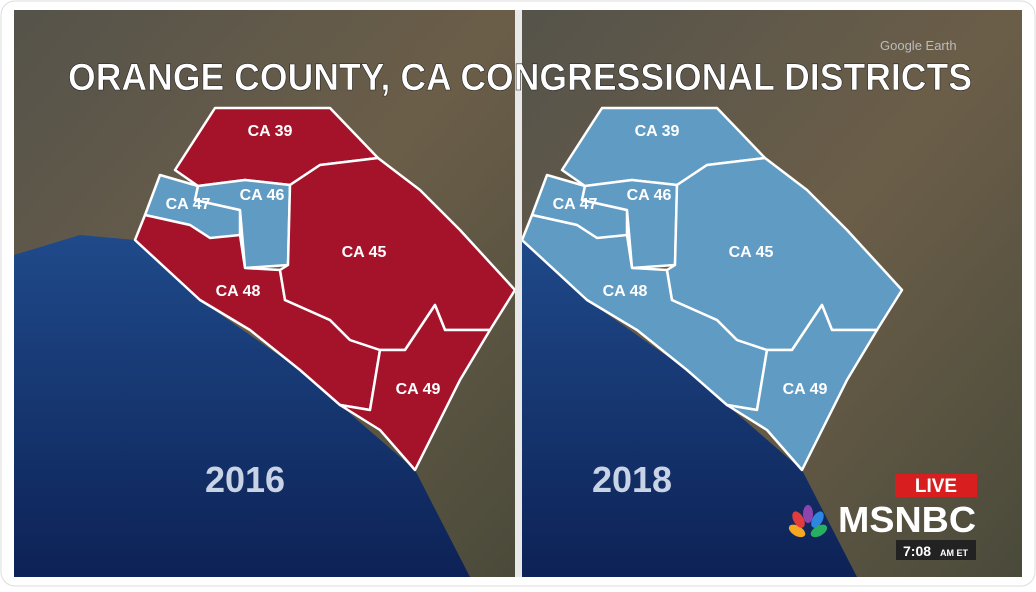 The width and height of the screenshot is (1036, 592). What do you see at coordinates (936, 550) in the screenshot?
I see `time-box` at bounding box center [936, 550].